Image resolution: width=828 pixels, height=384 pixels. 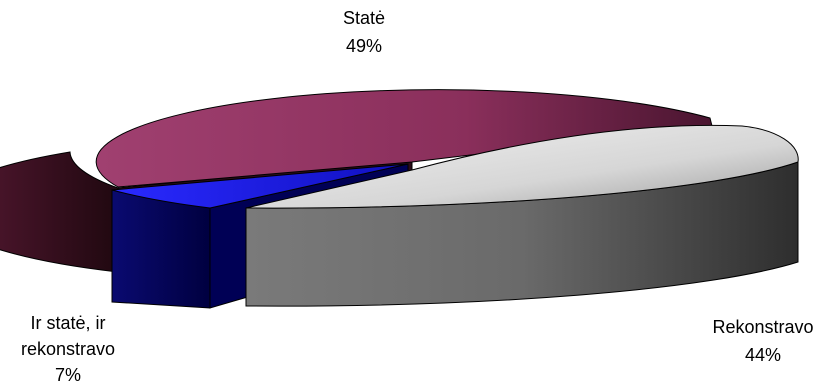 What do you see at coordinates (364, 18) in the screenshot?
I see `label-state-name: Statė` at bounding box center [364, 18].